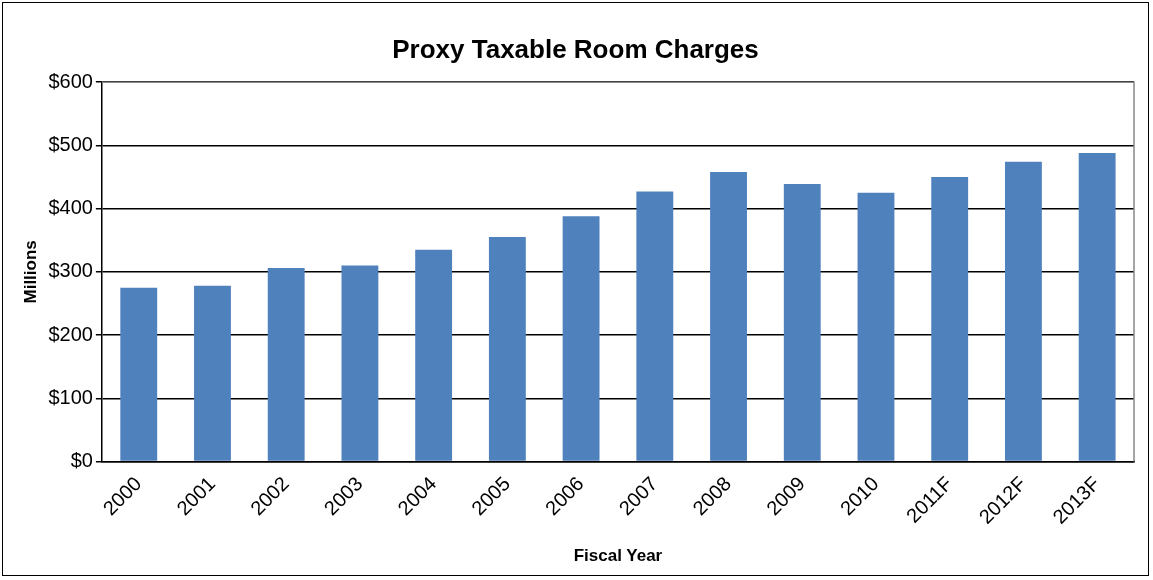 The width and height of the screenshot is (1153, 580). I want to click on y-tick-label: $300, so click(70, 270).